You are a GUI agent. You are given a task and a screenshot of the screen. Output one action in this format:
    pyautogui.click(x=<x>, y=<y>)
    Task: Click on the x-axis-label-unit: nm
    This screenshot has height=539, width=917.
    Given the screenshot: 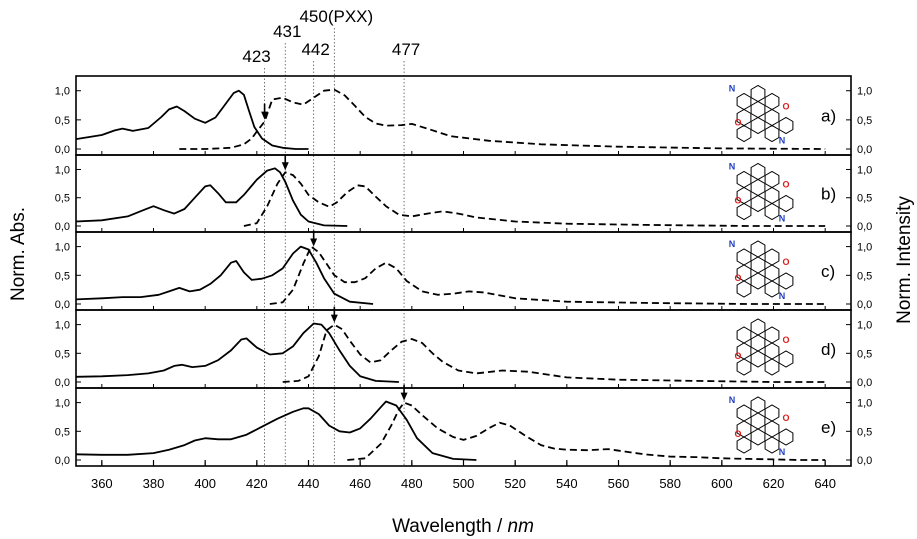 What is the action you would take?
    pyautogui.click(x=521, y=526)
    